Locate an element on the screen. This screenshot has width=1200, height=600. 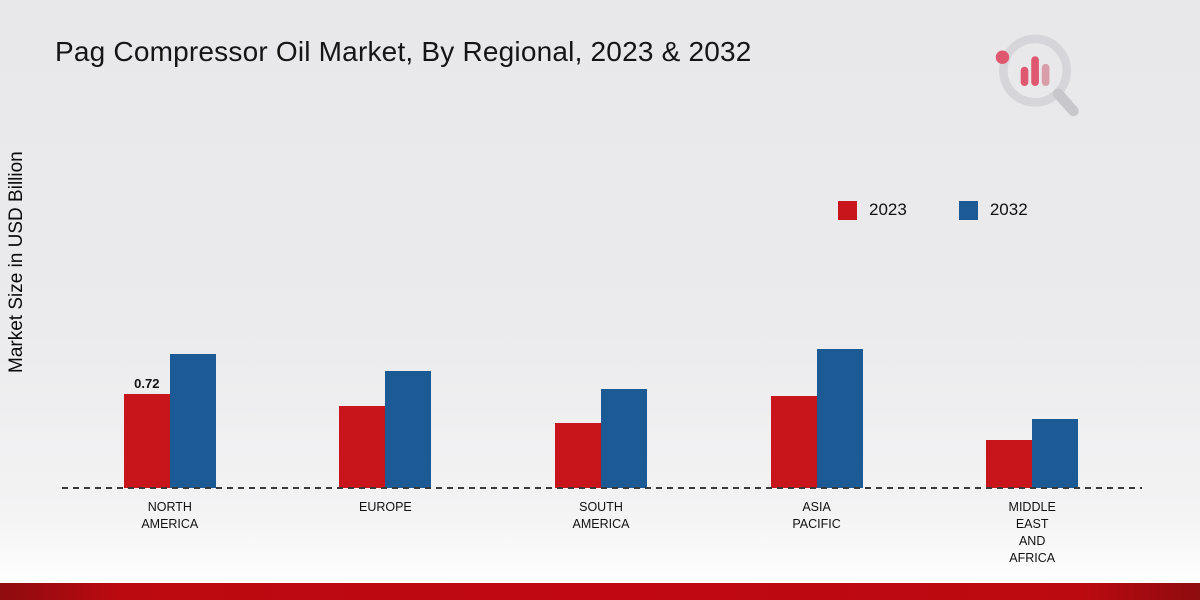
bar-2032-north-america is located at coordinates (192, 421).